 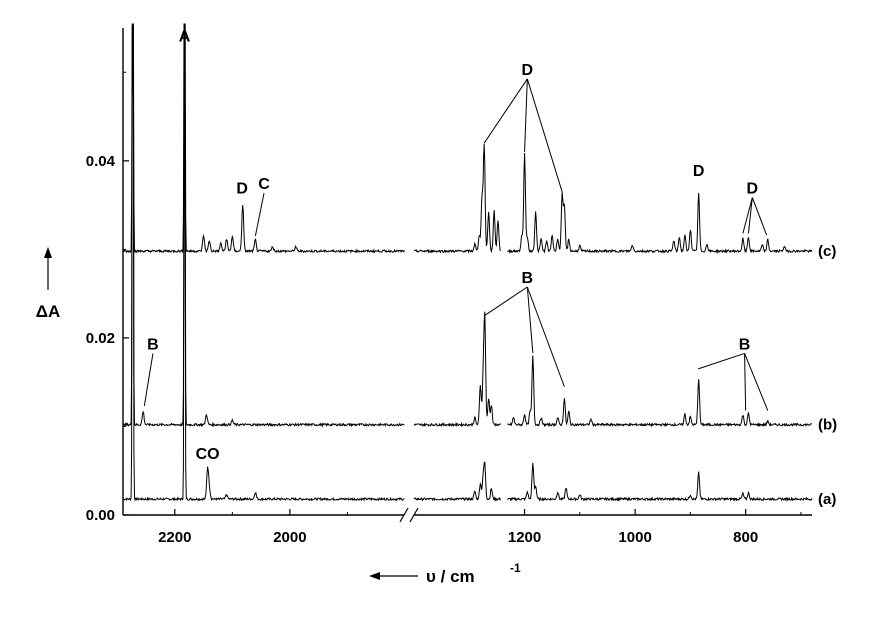 What do you see at coordinates (827, 425) in the screenshot?
I see `trace-label: (b)` at bounding box center [827, 425].